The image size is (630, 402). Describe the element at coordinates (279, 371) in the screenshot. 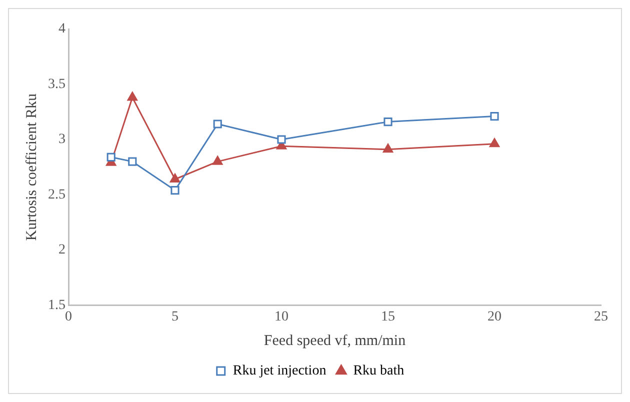

I see `legend-label: Rku jet injection` at that location.